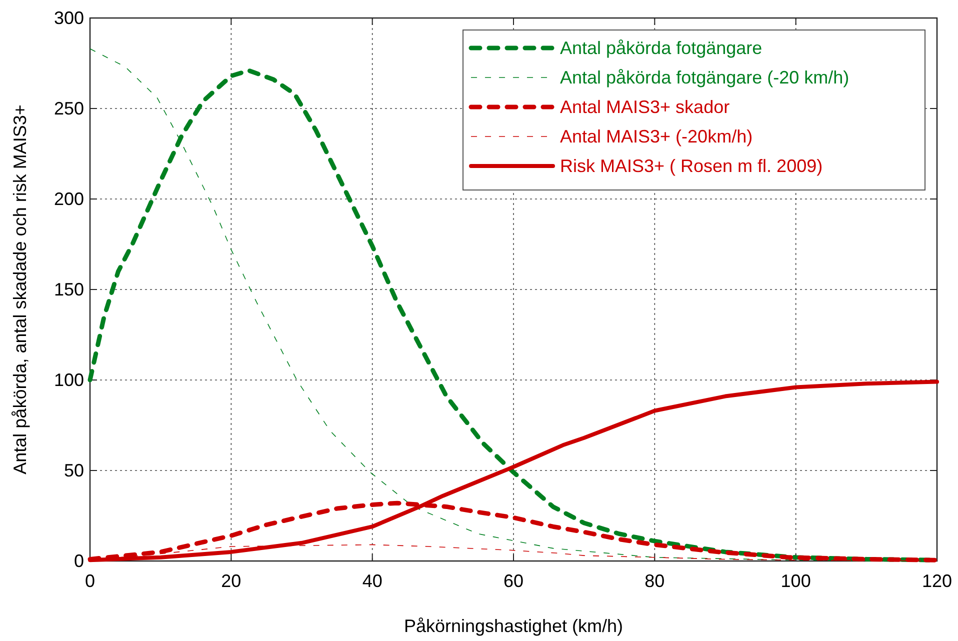 The height and width of the screenshot is (641, 958). Describe the element at coordinates (645, 107) in the screenshot. I see `legend-label: Antal MAIS3+ skador` at that location.